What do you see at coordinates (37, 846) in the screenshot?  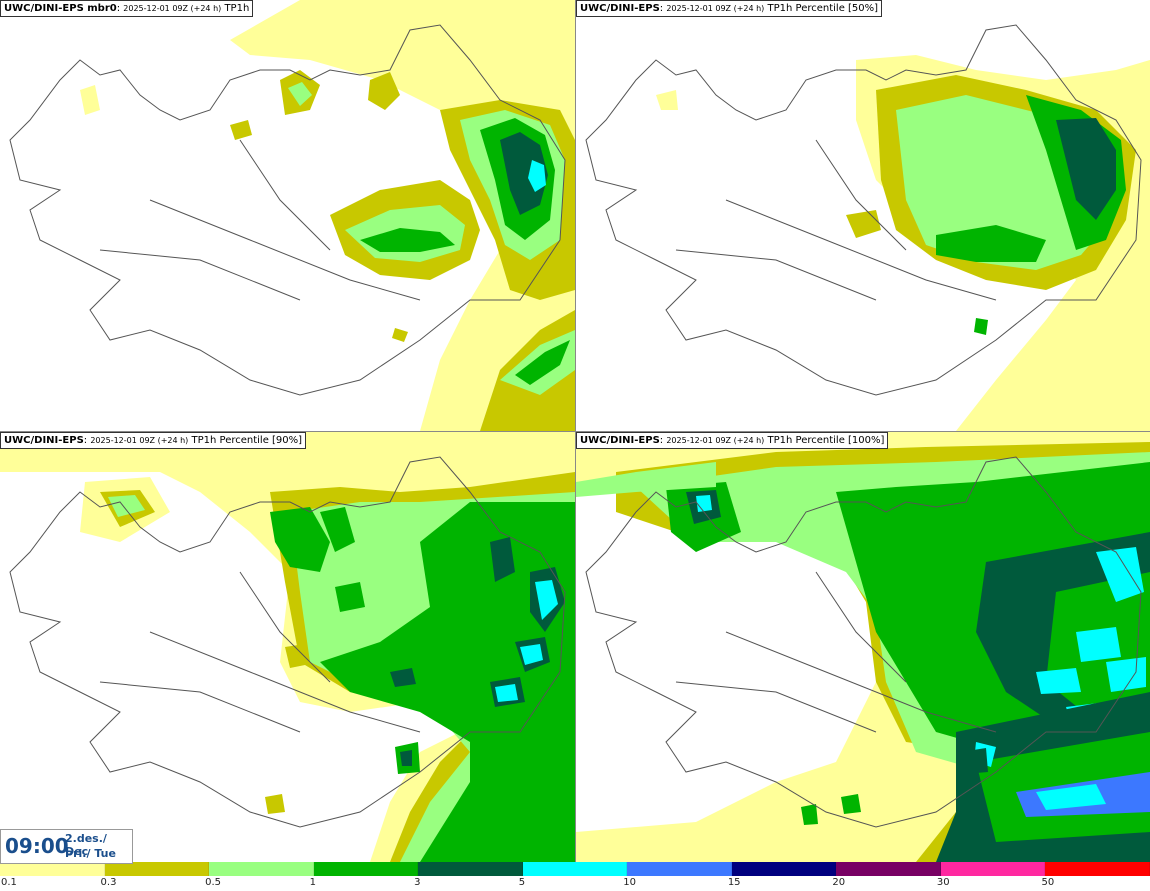 I see `valid-time: 09:00` at bounding box center [37, 846].